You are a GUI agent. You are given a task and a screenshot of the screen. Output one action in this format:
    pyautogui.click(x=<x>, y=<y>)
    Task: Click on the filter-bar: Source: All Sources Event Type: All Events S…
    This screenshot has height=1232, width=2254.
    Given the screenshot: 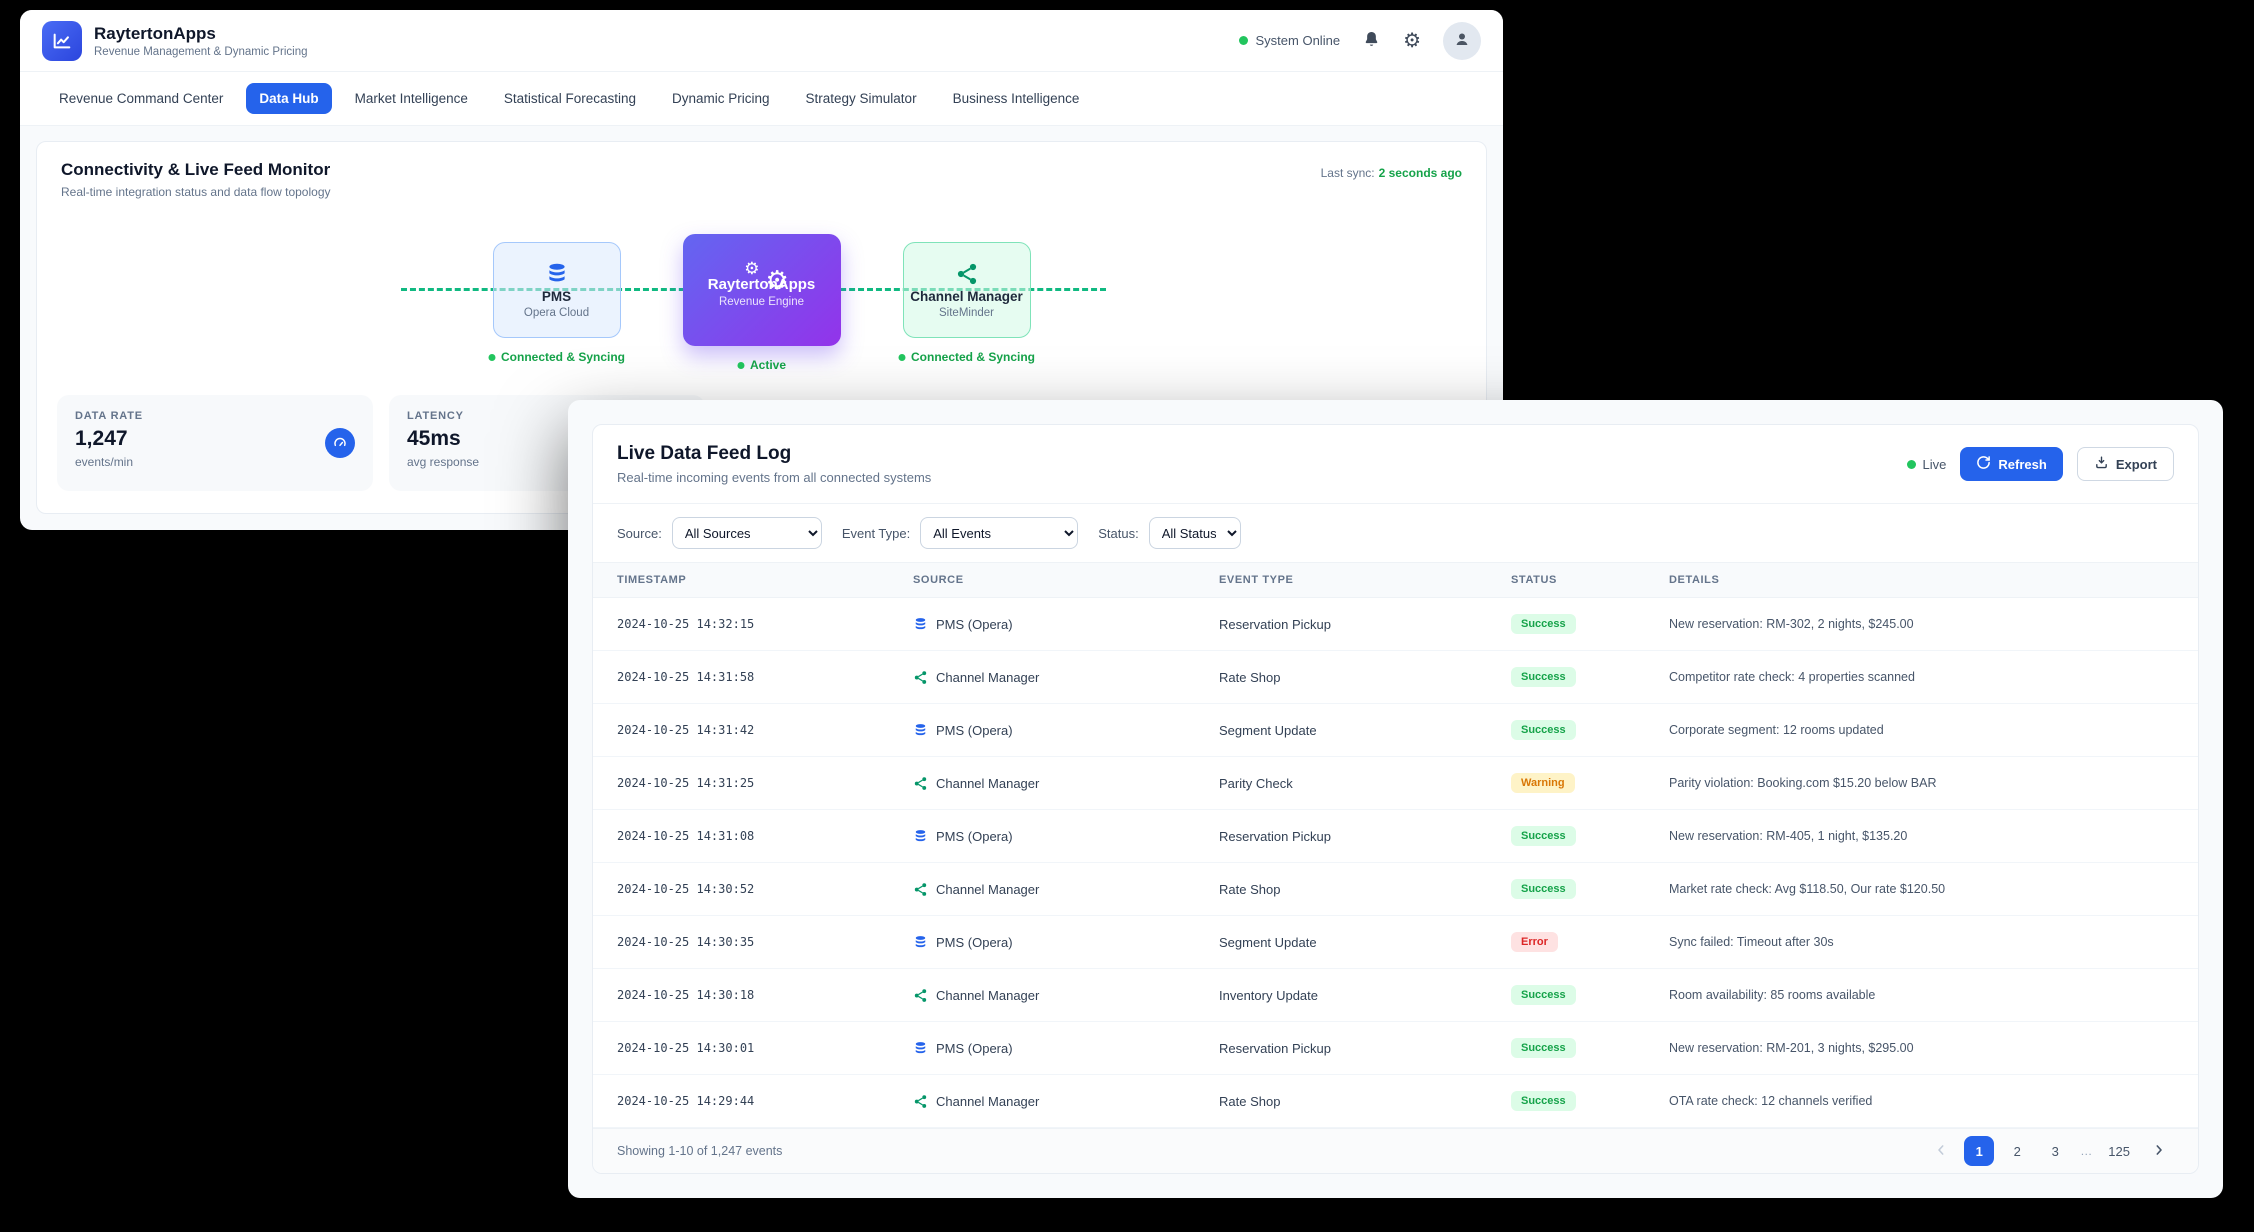 What is the action you would take?
    pyautogui.click(x=1395, y=533)
    